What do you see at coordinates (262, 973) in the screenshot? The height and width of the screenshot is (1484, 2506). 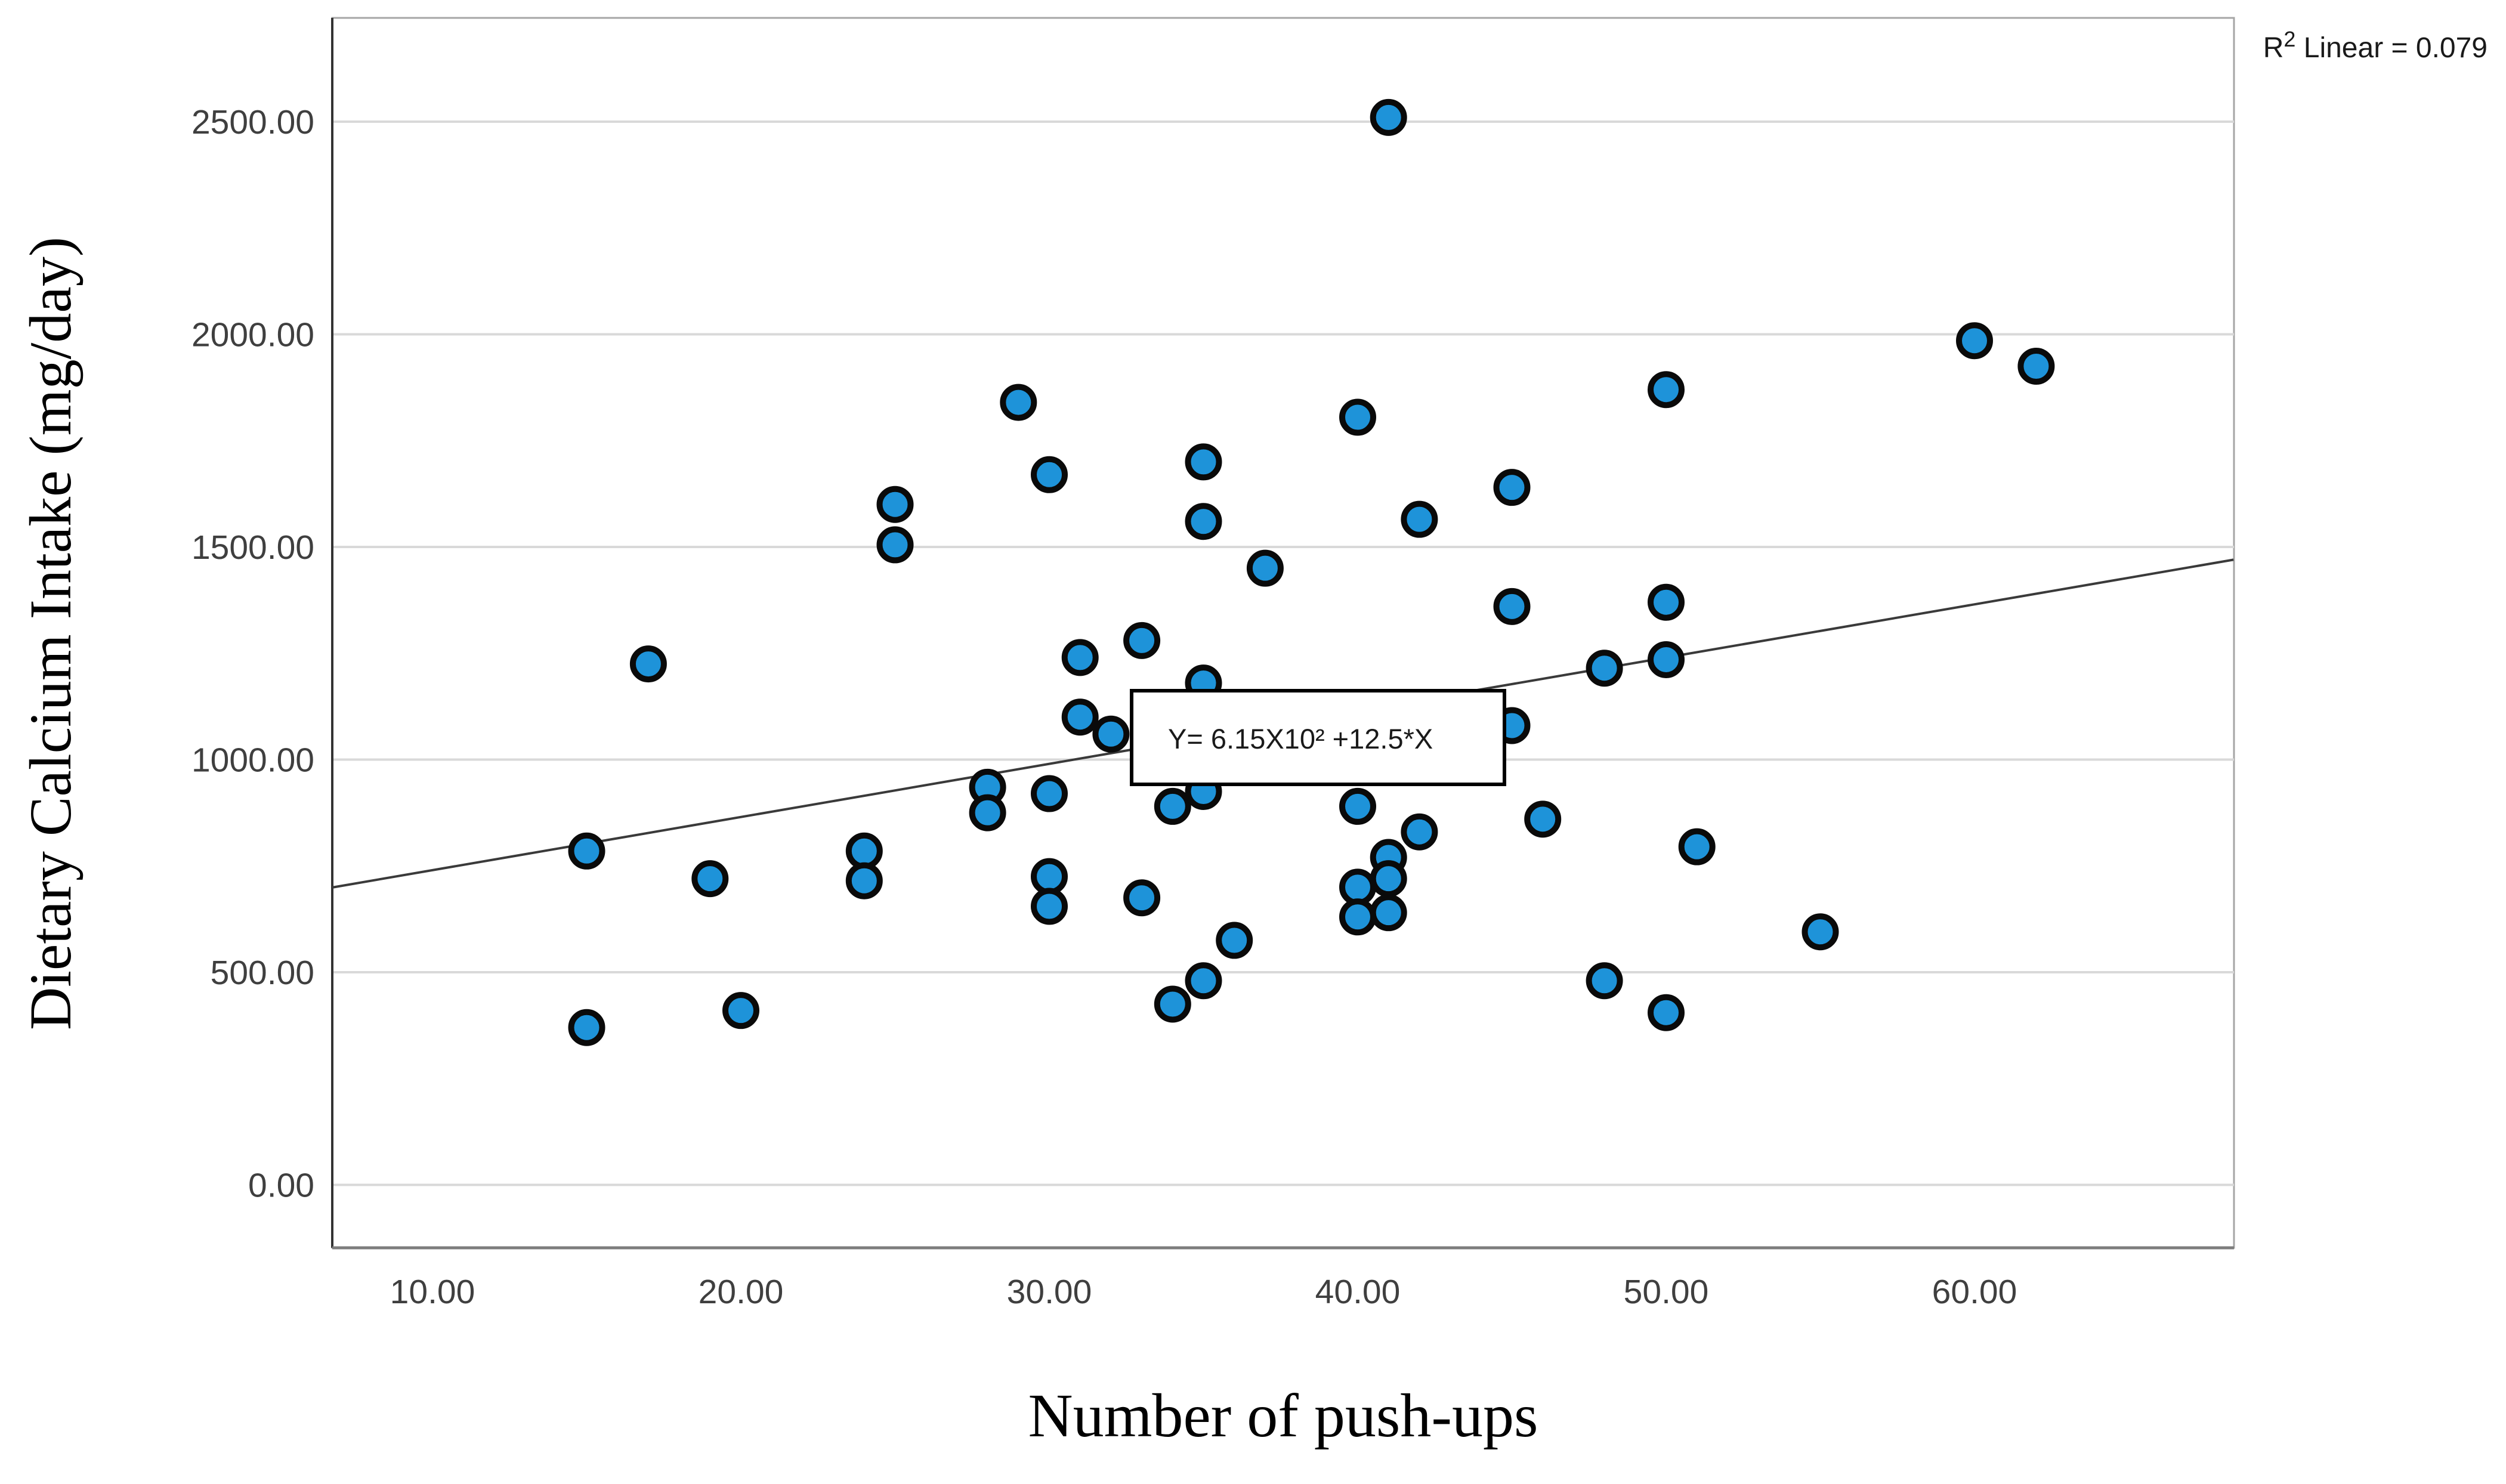 I see `y-tick-label: 500.00` at bounding box center [262, 973].